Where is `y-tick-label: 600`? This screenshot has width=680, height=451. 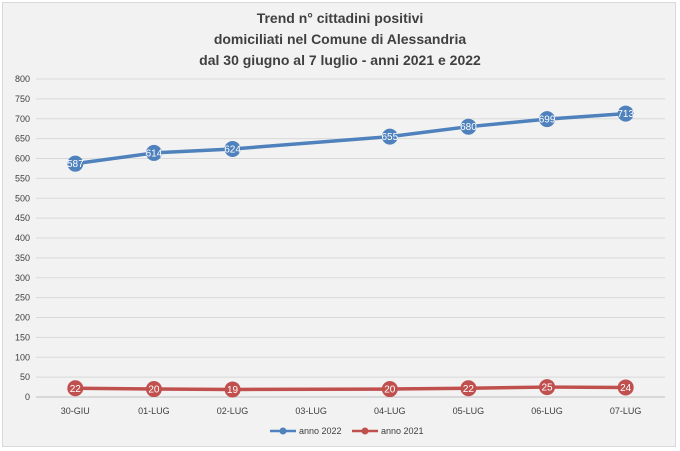 y-tick-label: 600 is located at coordinates (22, 159).